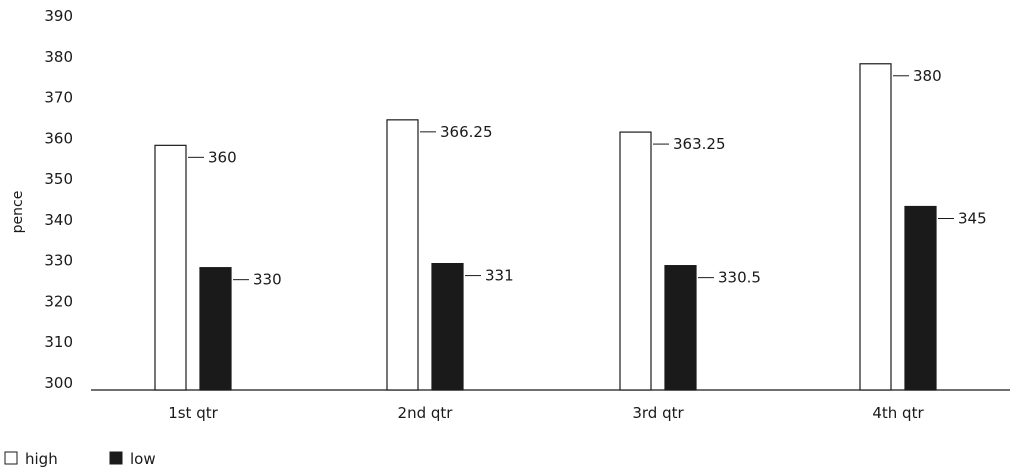 Image resolution: width=1027 pixels, height=469 pixels. Describe the element at coordinates (58, 199) in the screenshot. I see `y-axis-ticks: 300 310 320 330 340 350 360 370 380 390` at that location.